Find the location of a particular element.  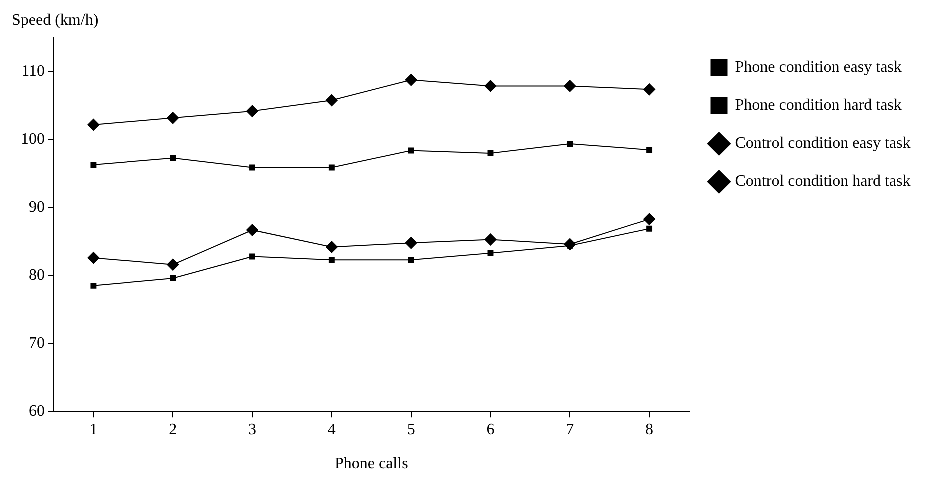

legend-label: Control condition hard task is located at coordinates (823, 181).